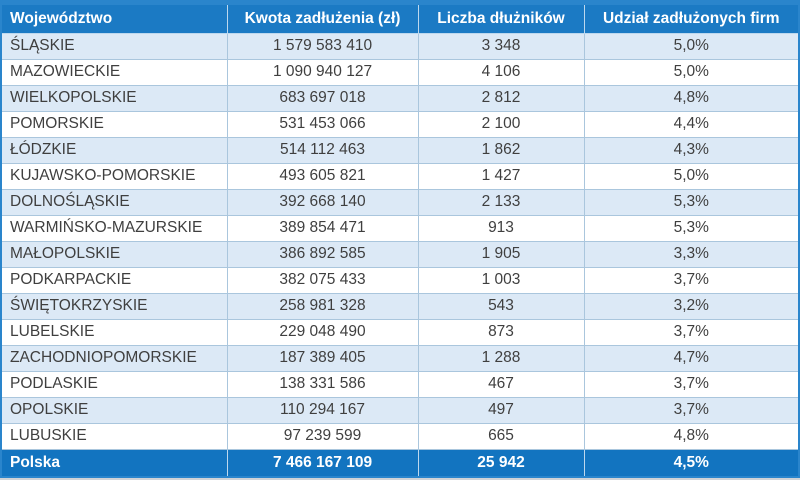 The width and height of the screenshot is (800, 489). I want to click on table-row: WARMIŃSKO-MAZURSKIE 389 854 471 913 5,3%, so click(400, 228).